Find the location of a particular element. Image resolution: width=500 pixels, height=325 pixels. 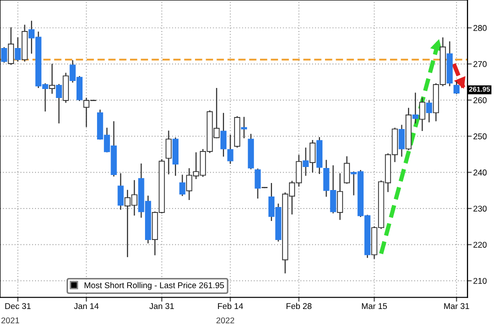

x-tick-label: Feb 14 is located at coordinates (231, 306).